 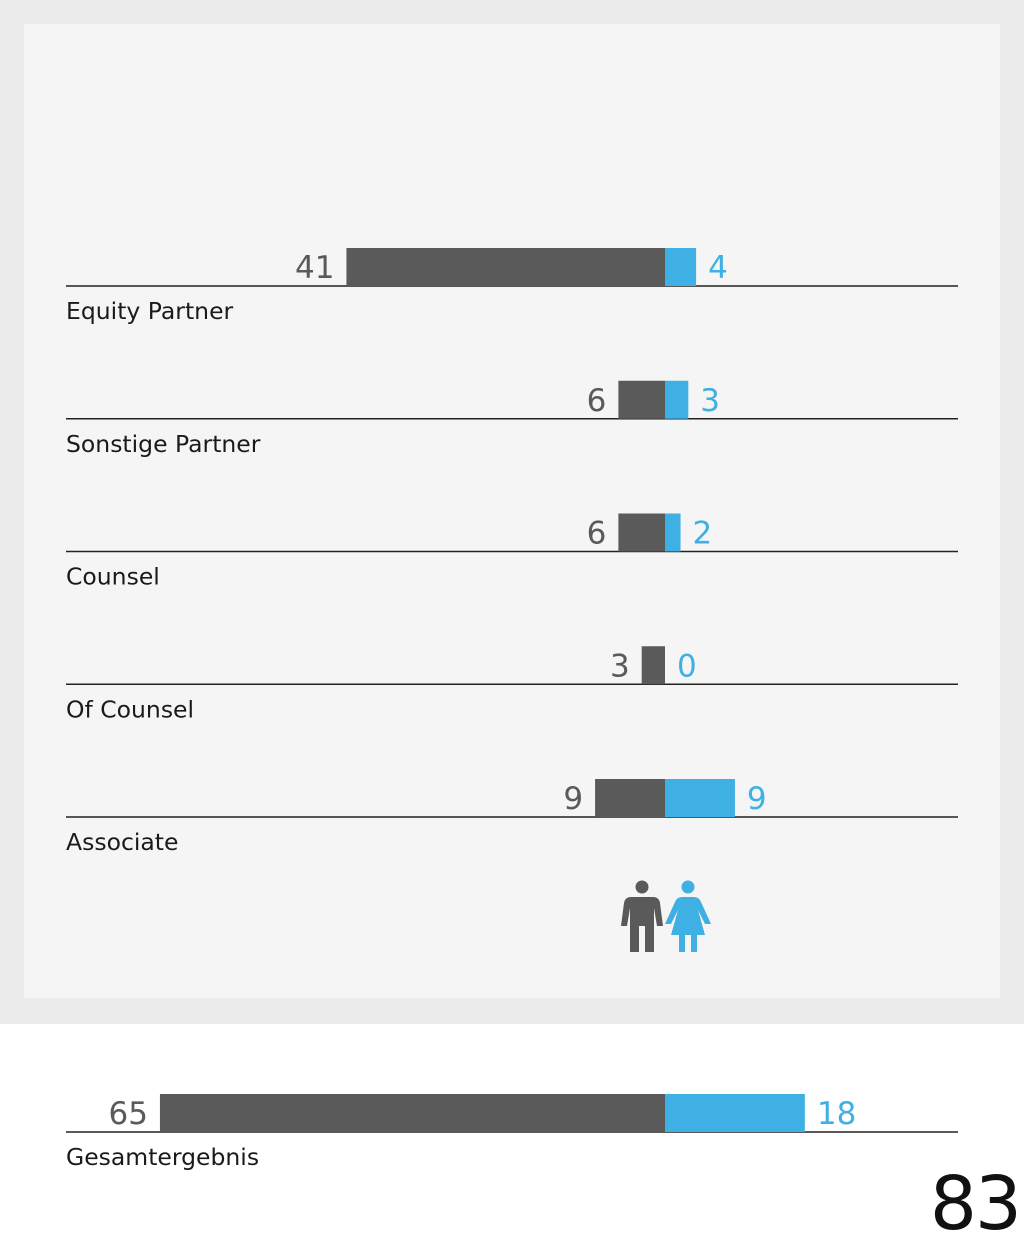 I want to click on category-label: Gesamtergebnis, so click(x=162, y=1157).